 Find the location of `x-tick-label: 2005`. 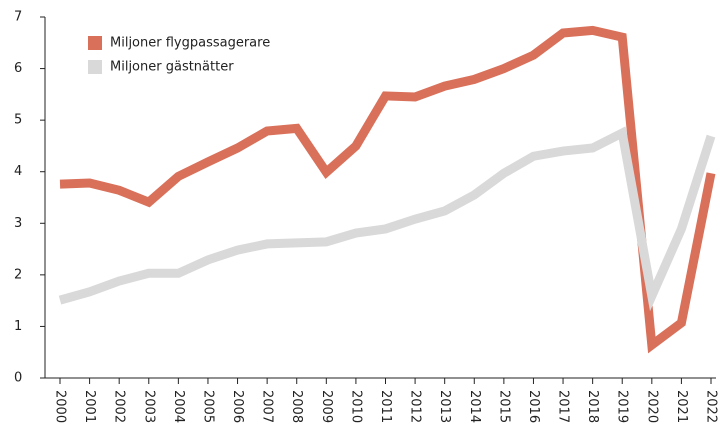

x-tick-label: 2005 is located at coordinates (207, 406).